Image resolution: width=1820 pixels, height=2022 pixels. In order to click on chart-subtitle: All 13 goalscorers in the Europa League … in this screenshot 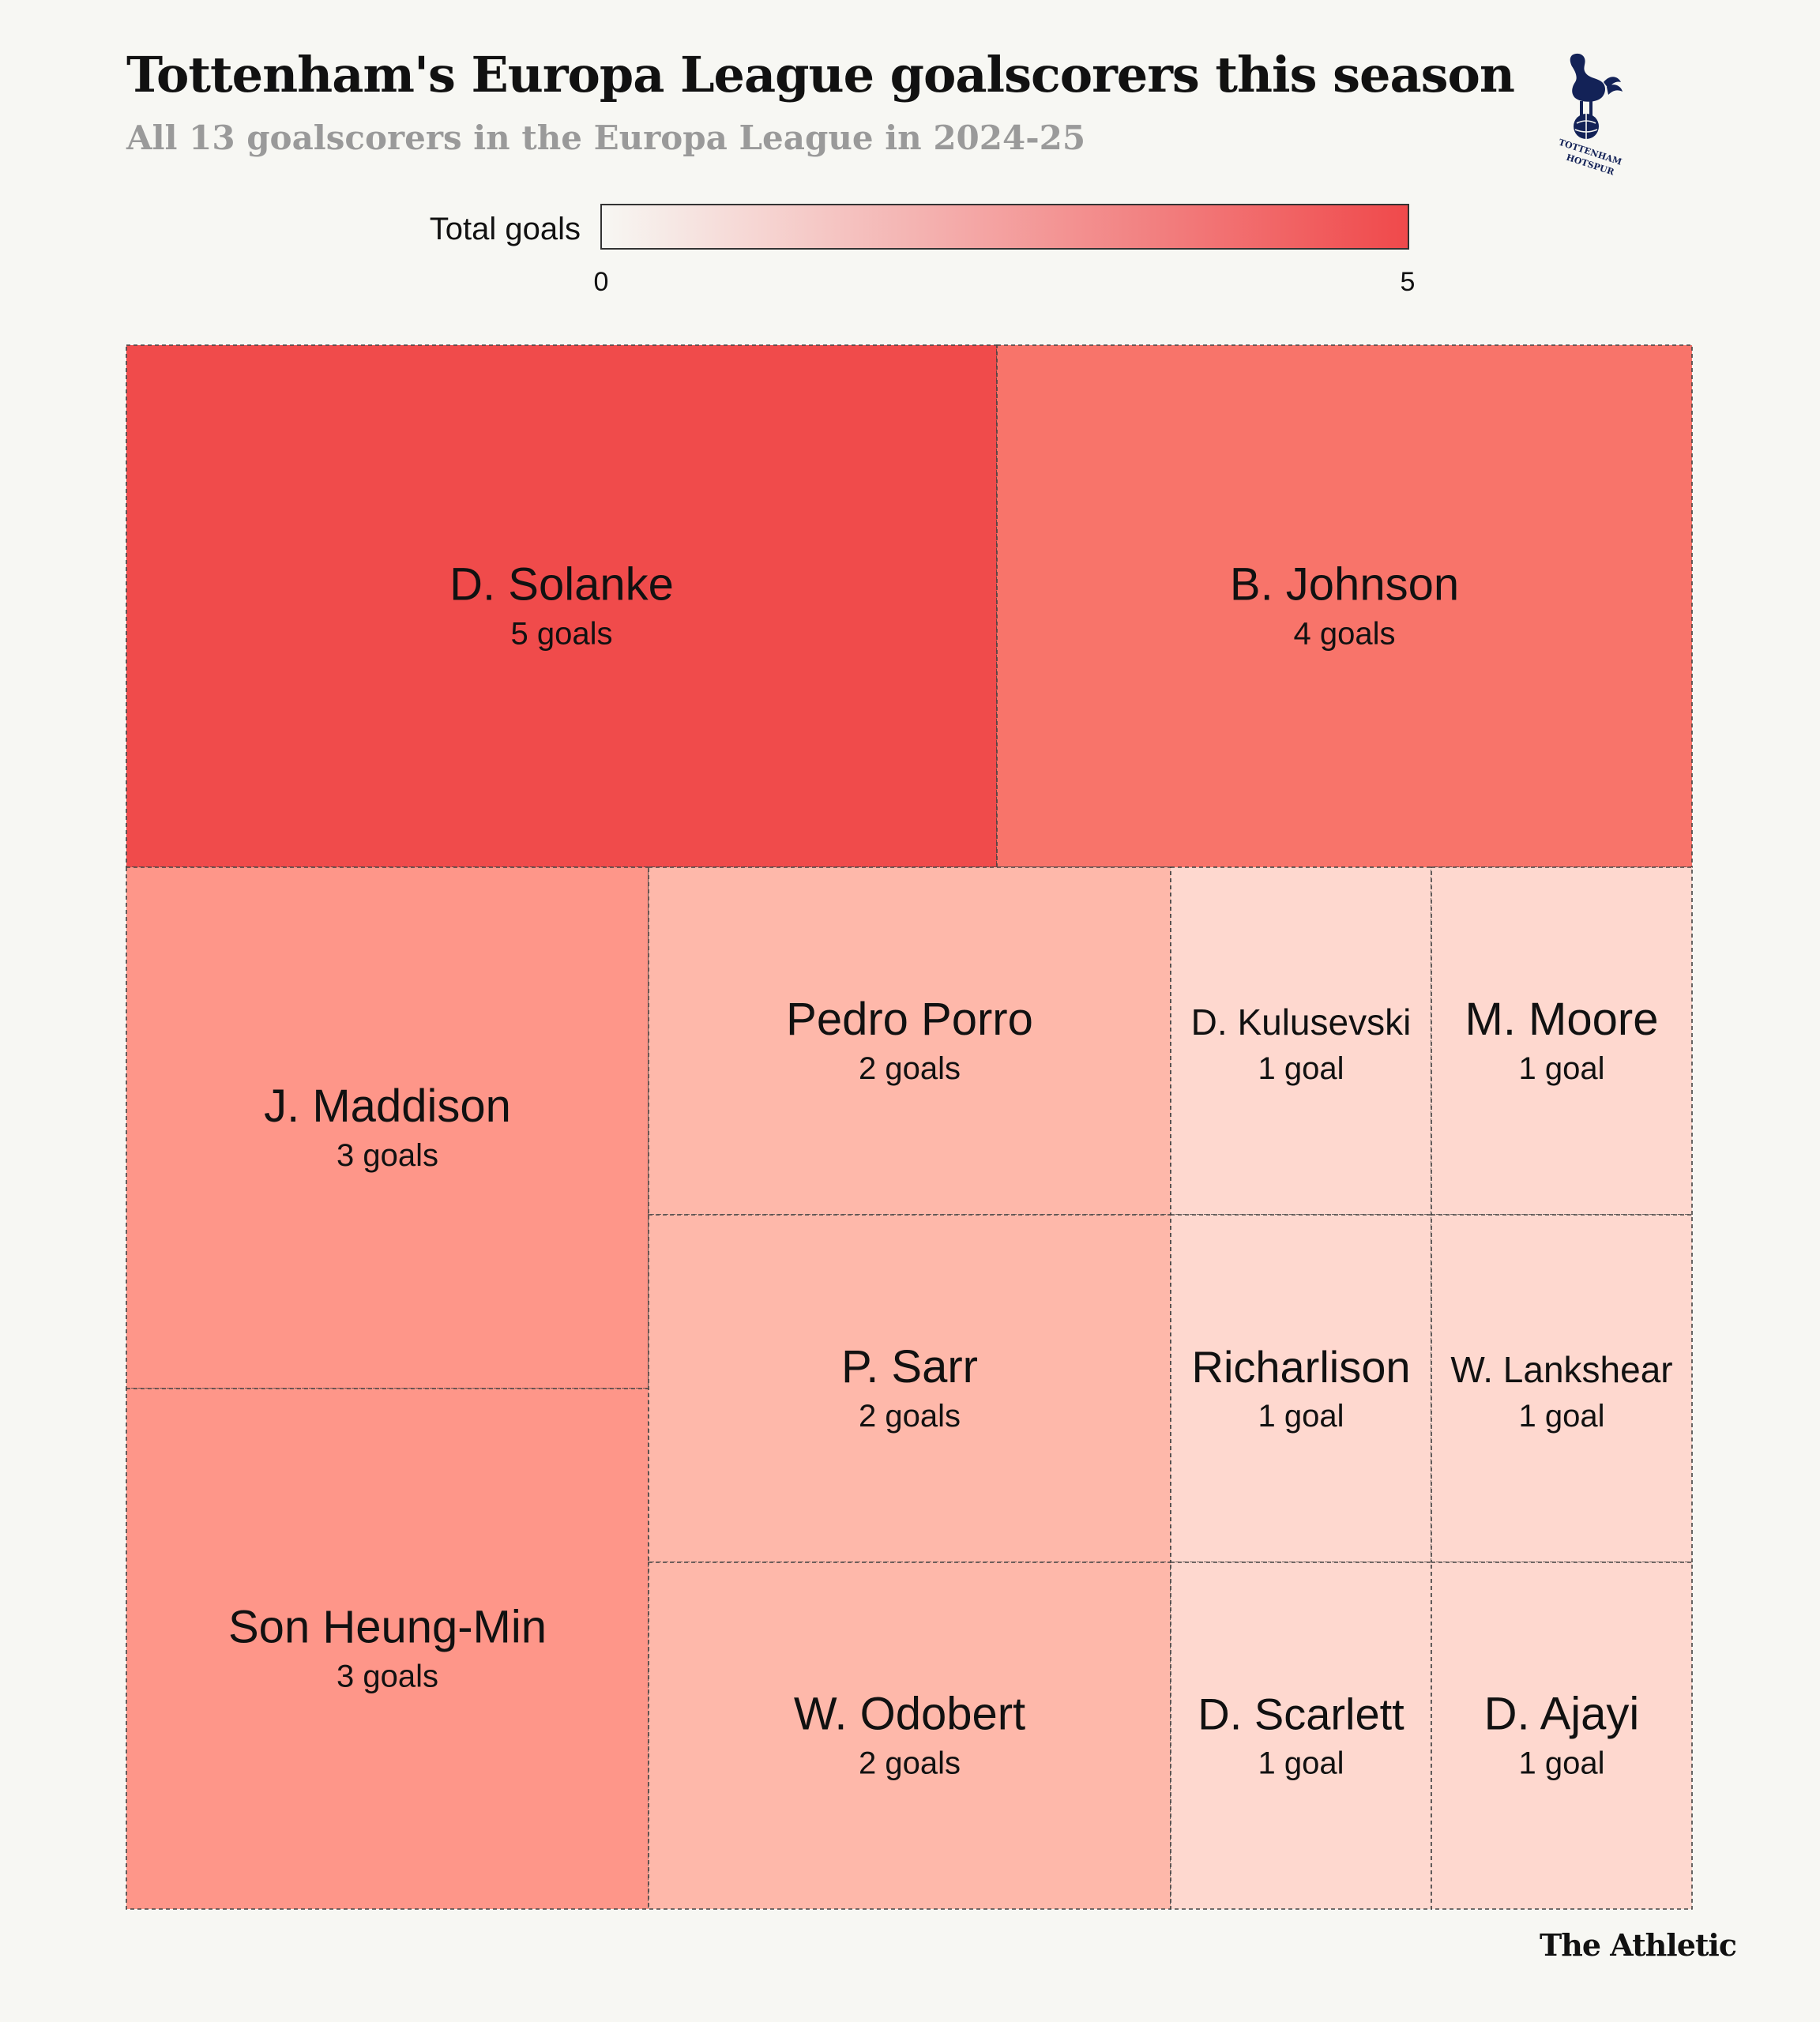, I will do `click(606, 137)`.